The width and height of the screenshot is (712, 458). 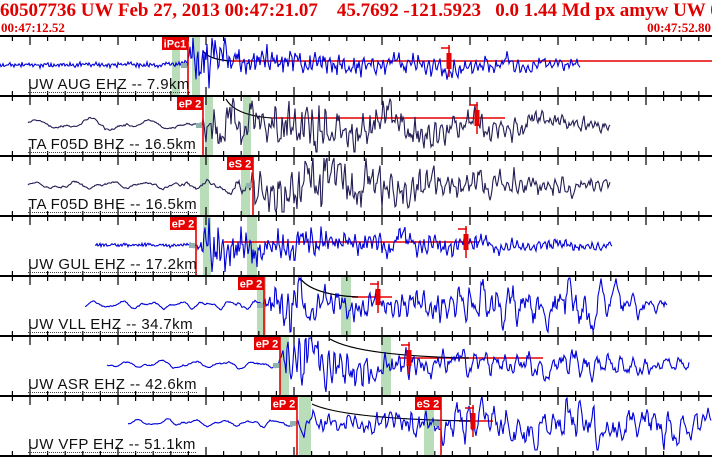 I want to click on pick-label-text: iPc1, so click(x=175, y=45).